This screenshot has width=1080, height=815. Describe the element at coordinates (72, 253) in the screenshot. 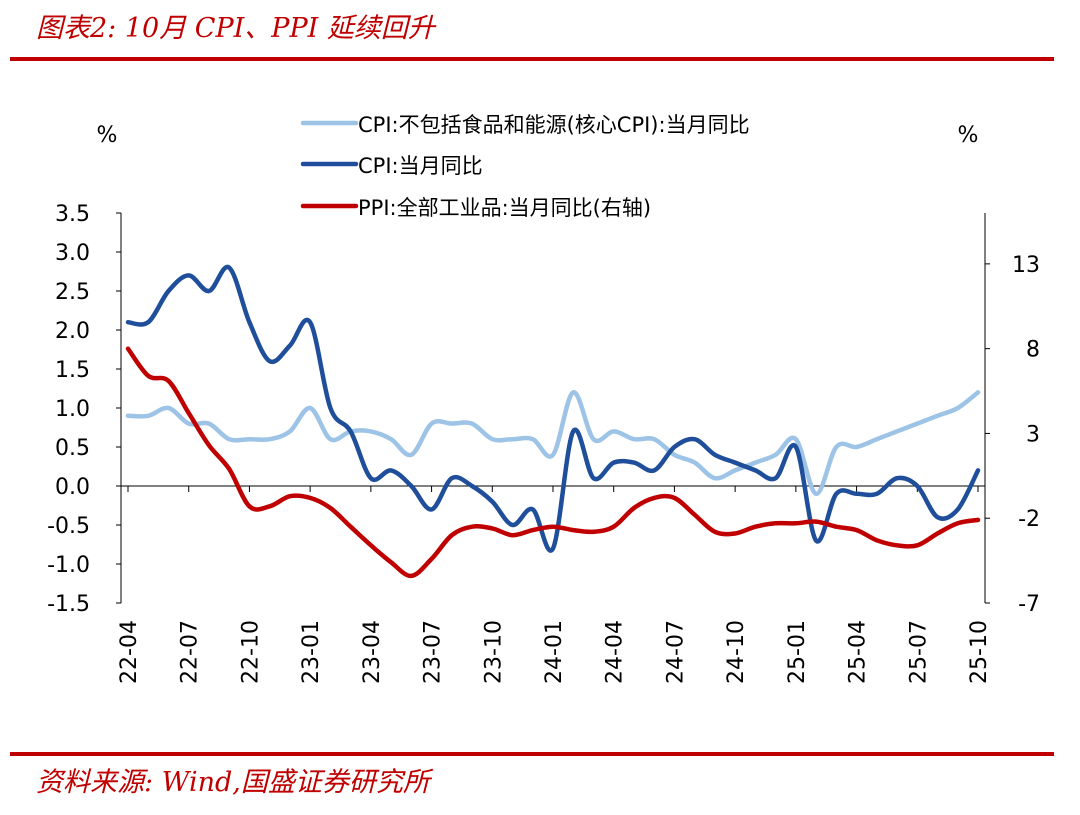

I see `left-tick-label: 3.0` at that location.